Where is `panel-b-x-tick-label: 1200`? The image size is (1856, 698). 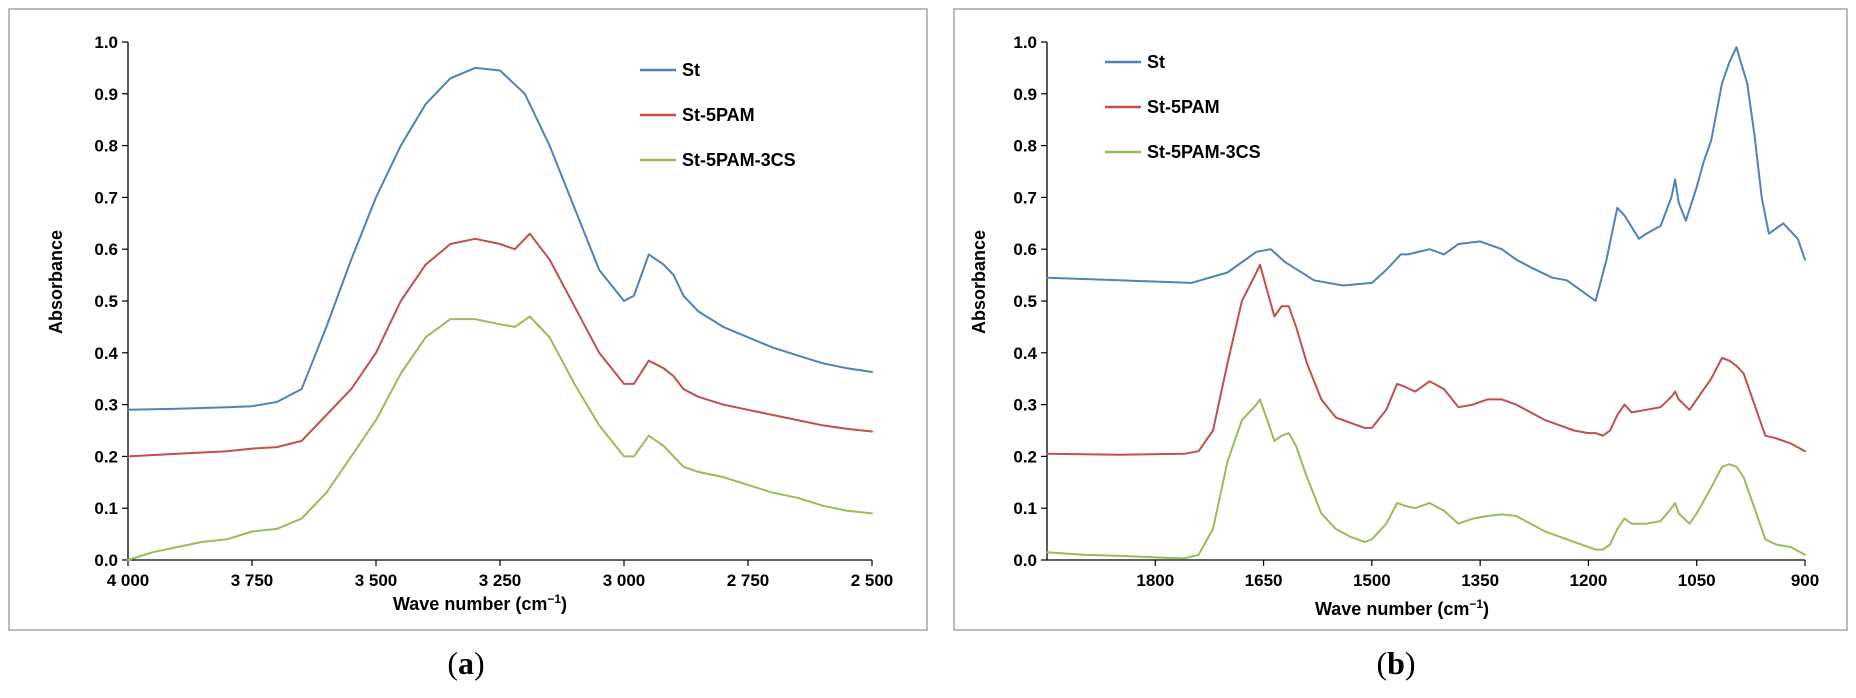 panel-b-x-tick-label: 1200 is located at coordinates (1589, 580).